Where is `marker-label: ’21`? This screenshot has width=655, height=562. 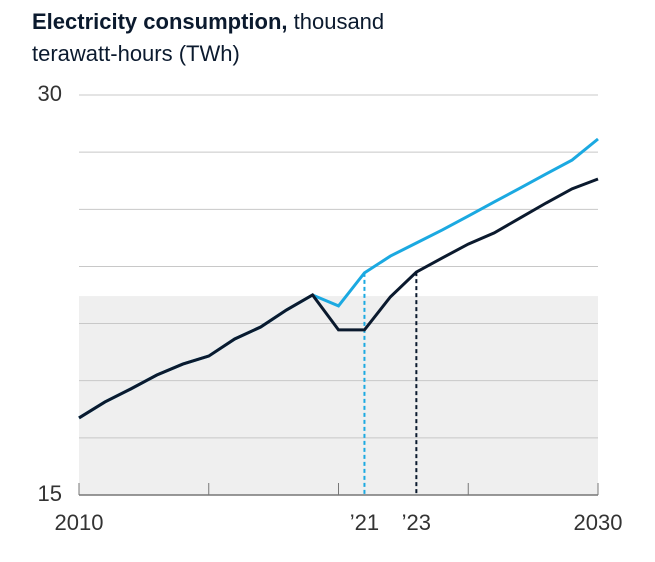
marker-label: ’21 is located at coordinates (364, 522).